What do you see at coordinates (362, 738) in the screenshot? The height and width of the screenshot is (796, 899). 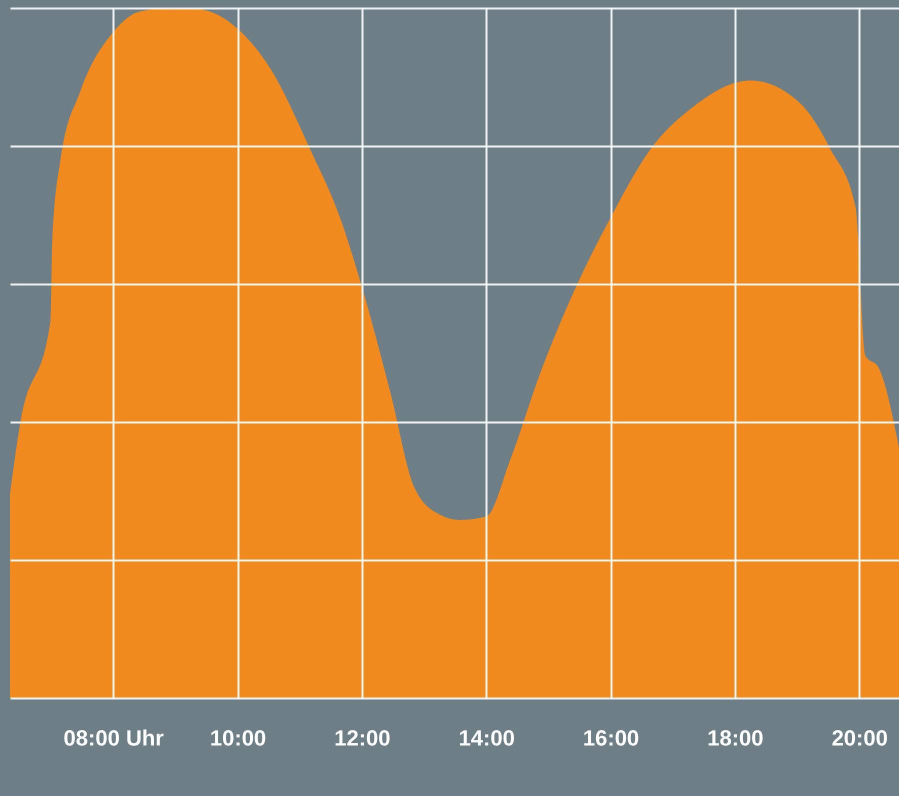 I see `x-tick-label: 12:00` at bounding box center [362, 738].